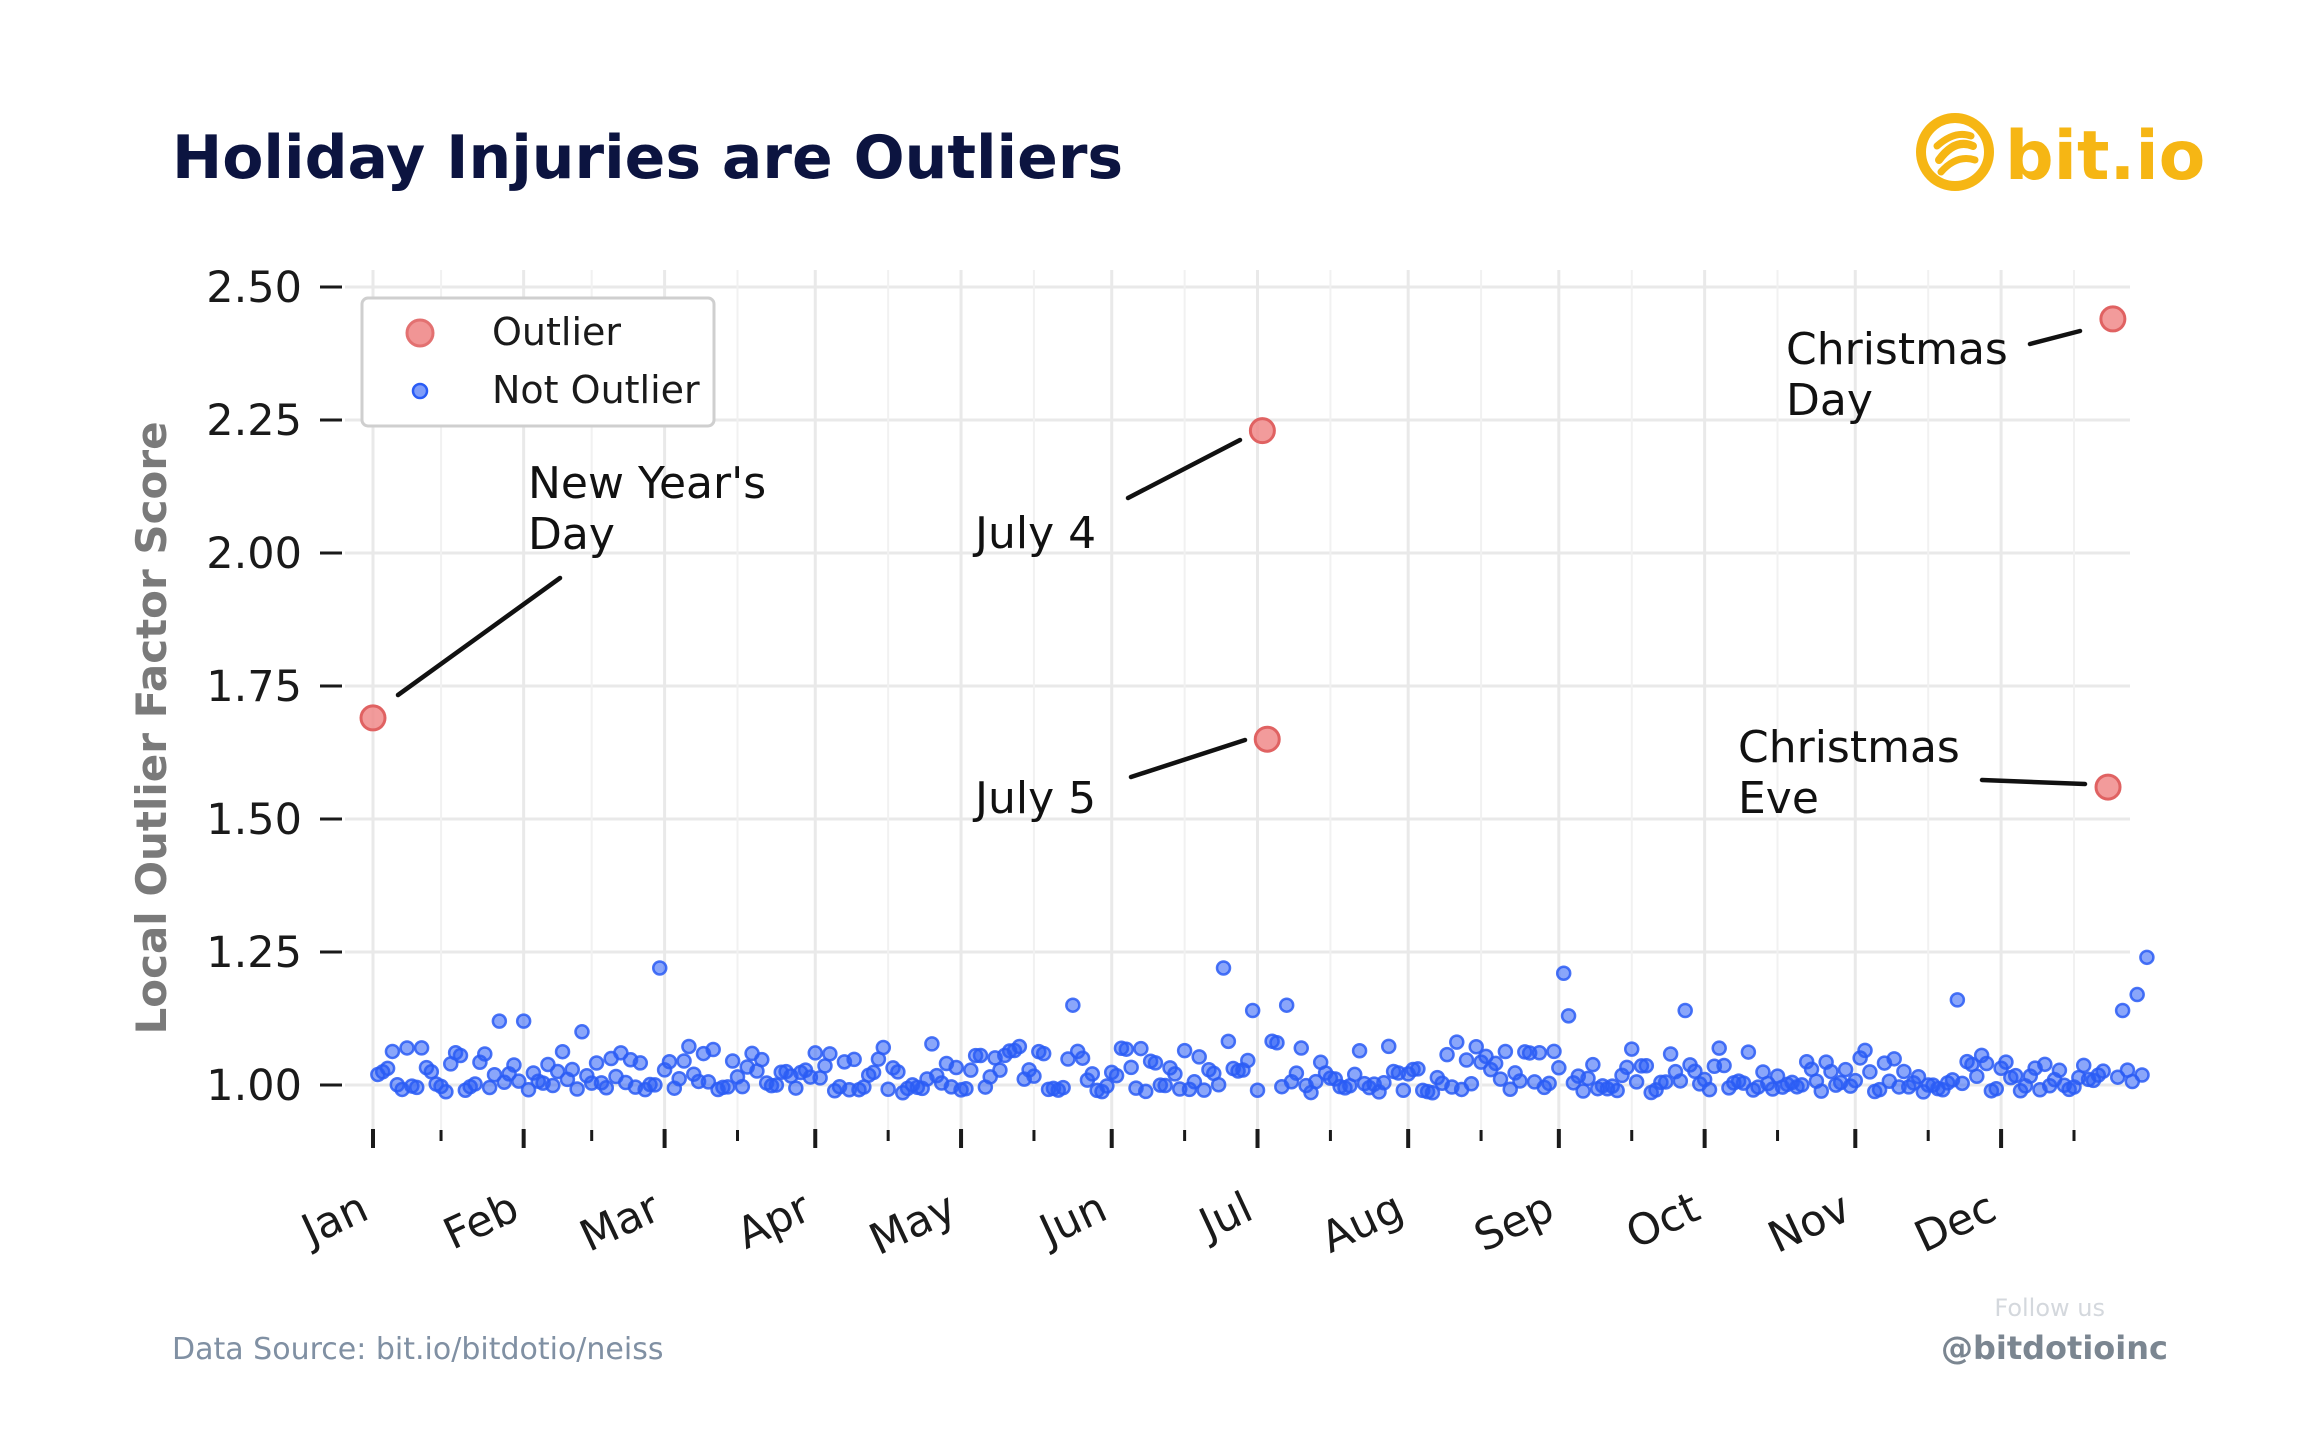 This screenshot has height=1456, width=2299. What do you see at coordinates (596, 390) in the screenshot?
I see `legend-inlier-label: Not Outlier` at bounding box center [596, 390].